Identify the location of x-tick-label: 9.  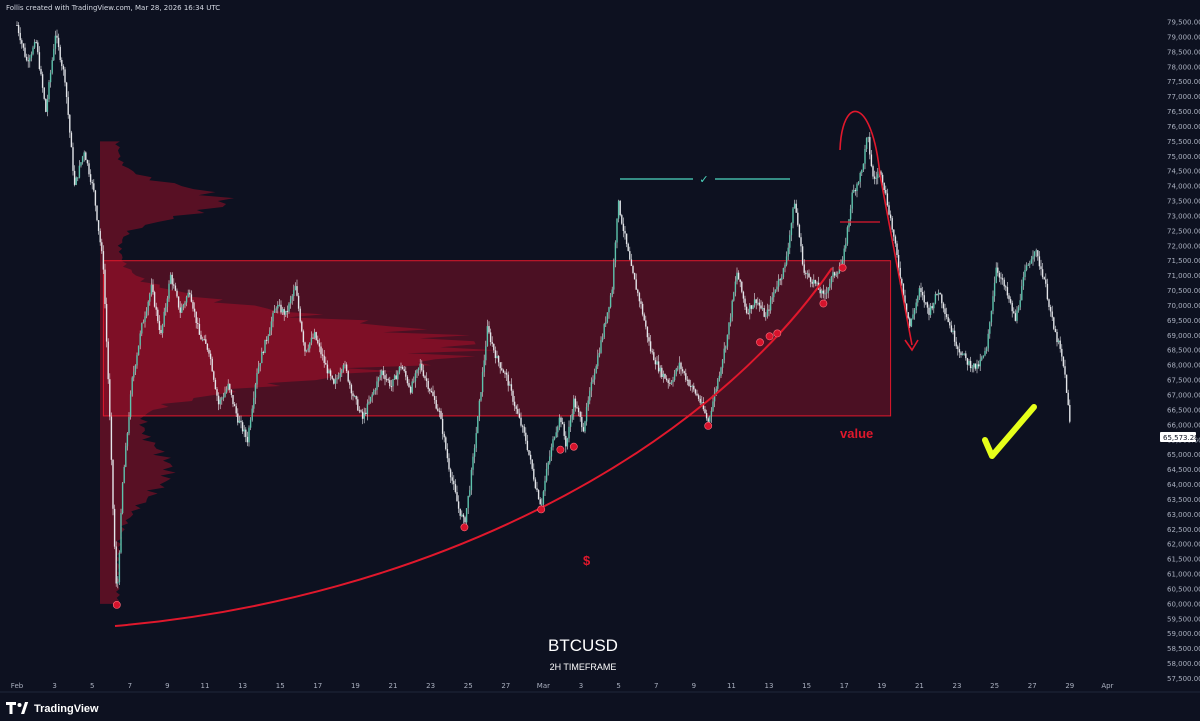
(694, 686).